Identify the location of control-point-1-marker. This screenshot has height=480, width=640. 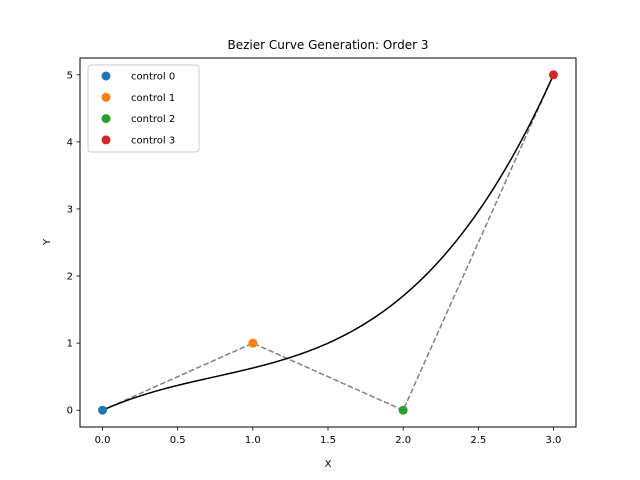
(253, 343).